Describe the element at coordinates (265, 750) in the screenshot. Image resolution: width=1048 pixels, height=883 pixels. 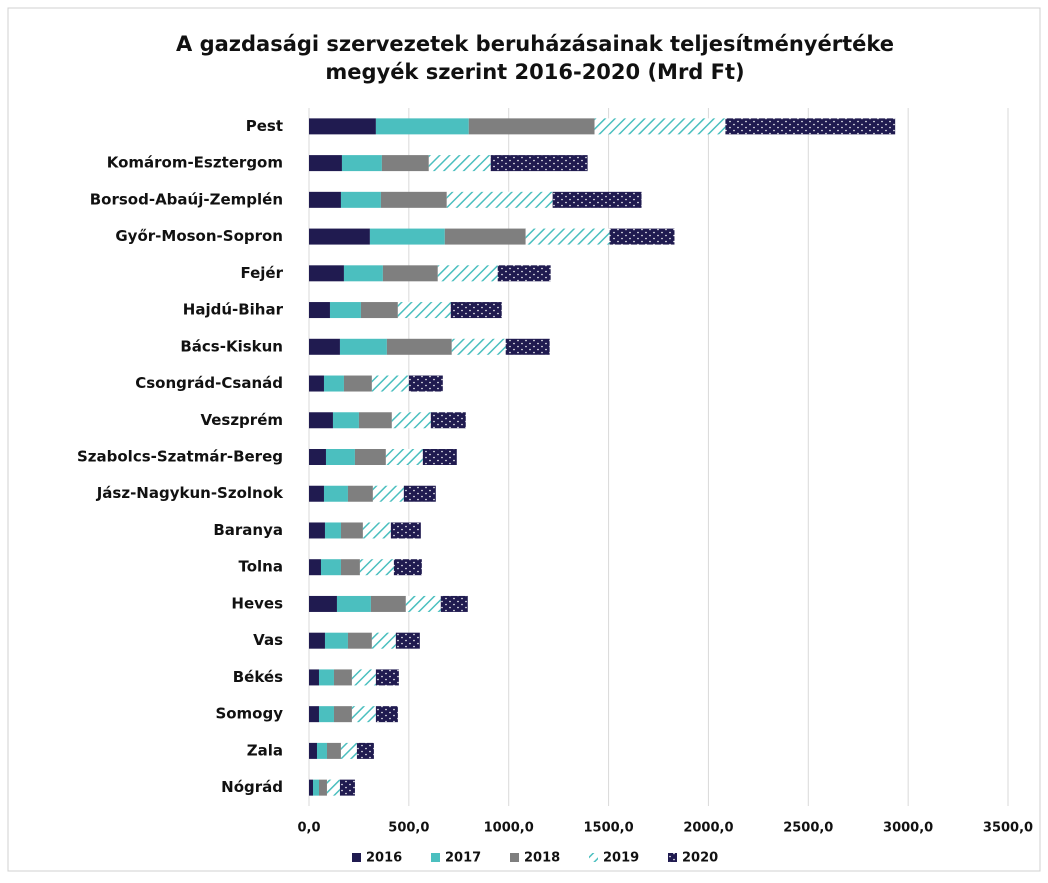
I see `y-tick-label: Zala` at that location.